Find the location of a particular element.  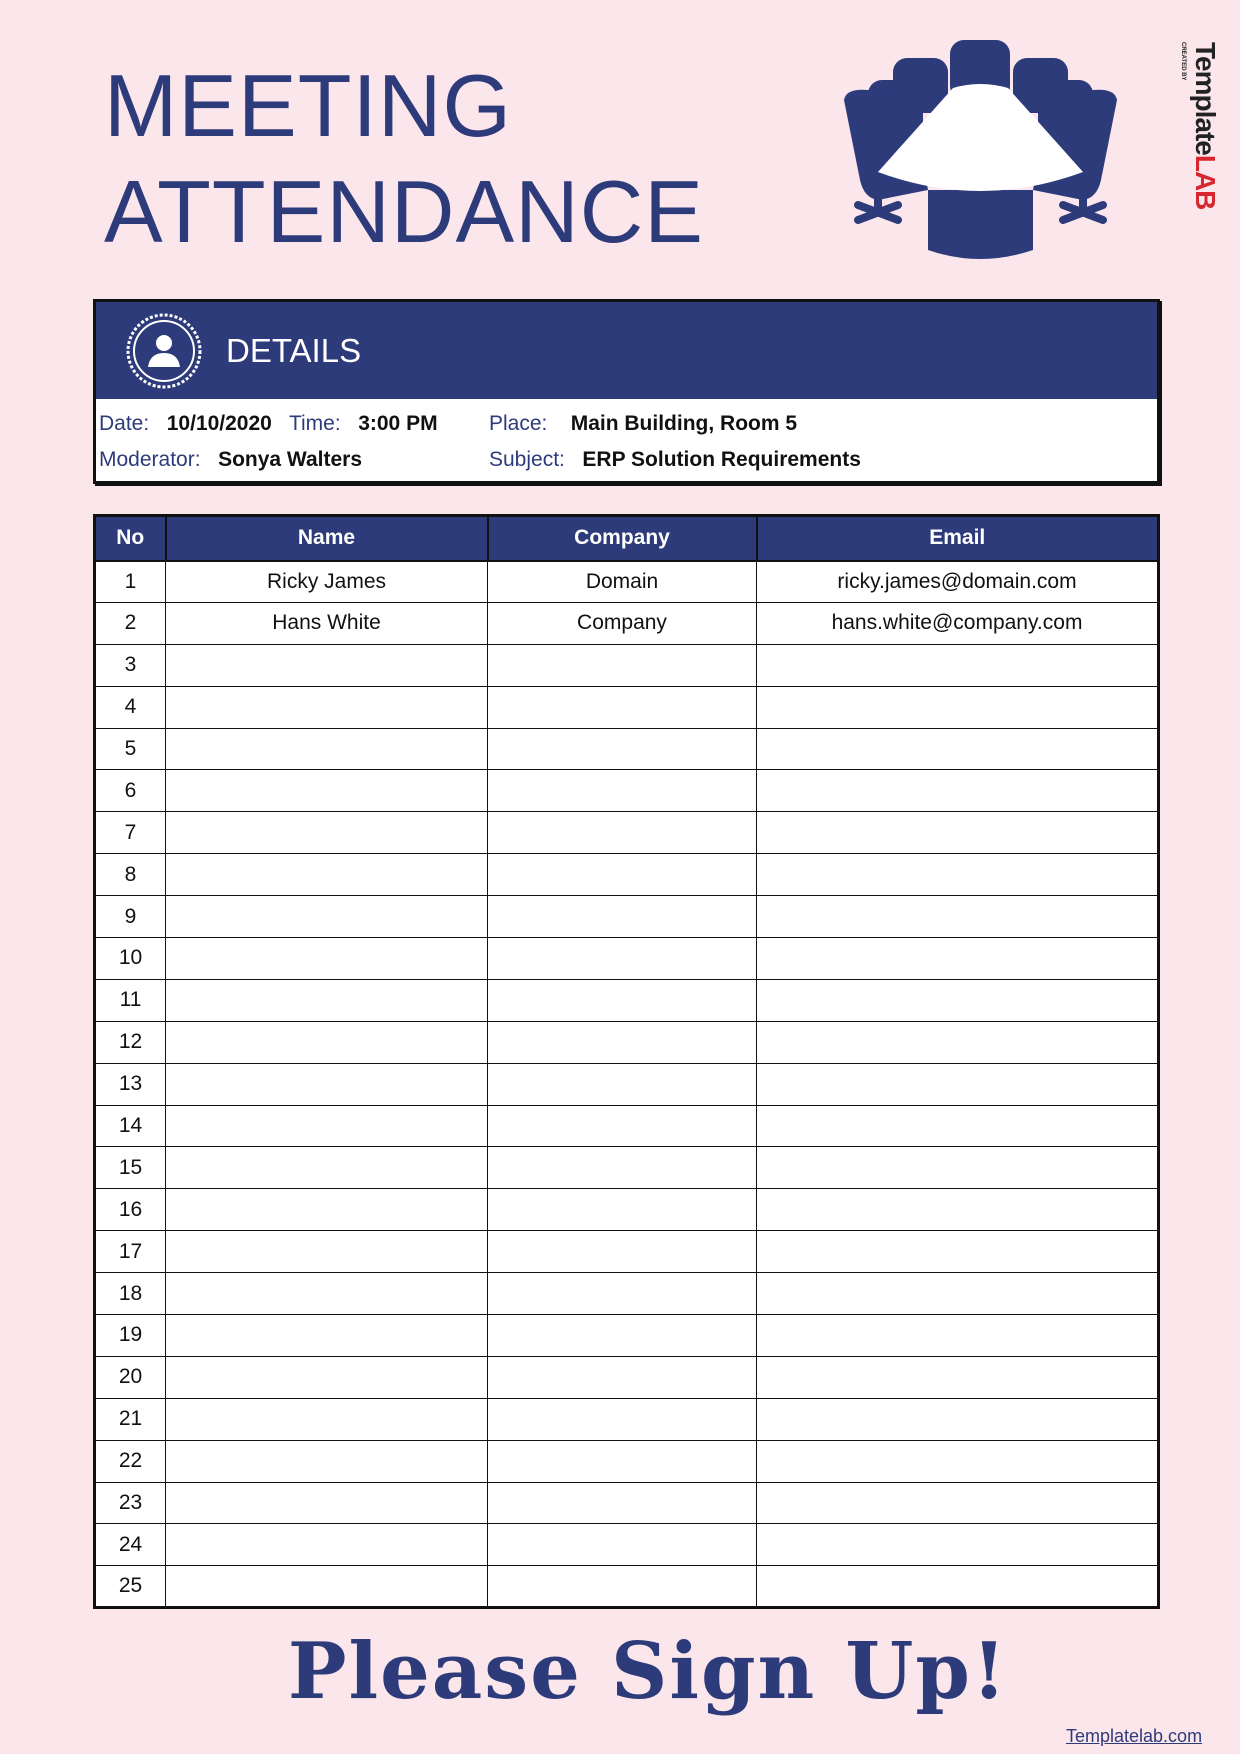

moderator-label: Moderator: is located at coordinates (150, 459).